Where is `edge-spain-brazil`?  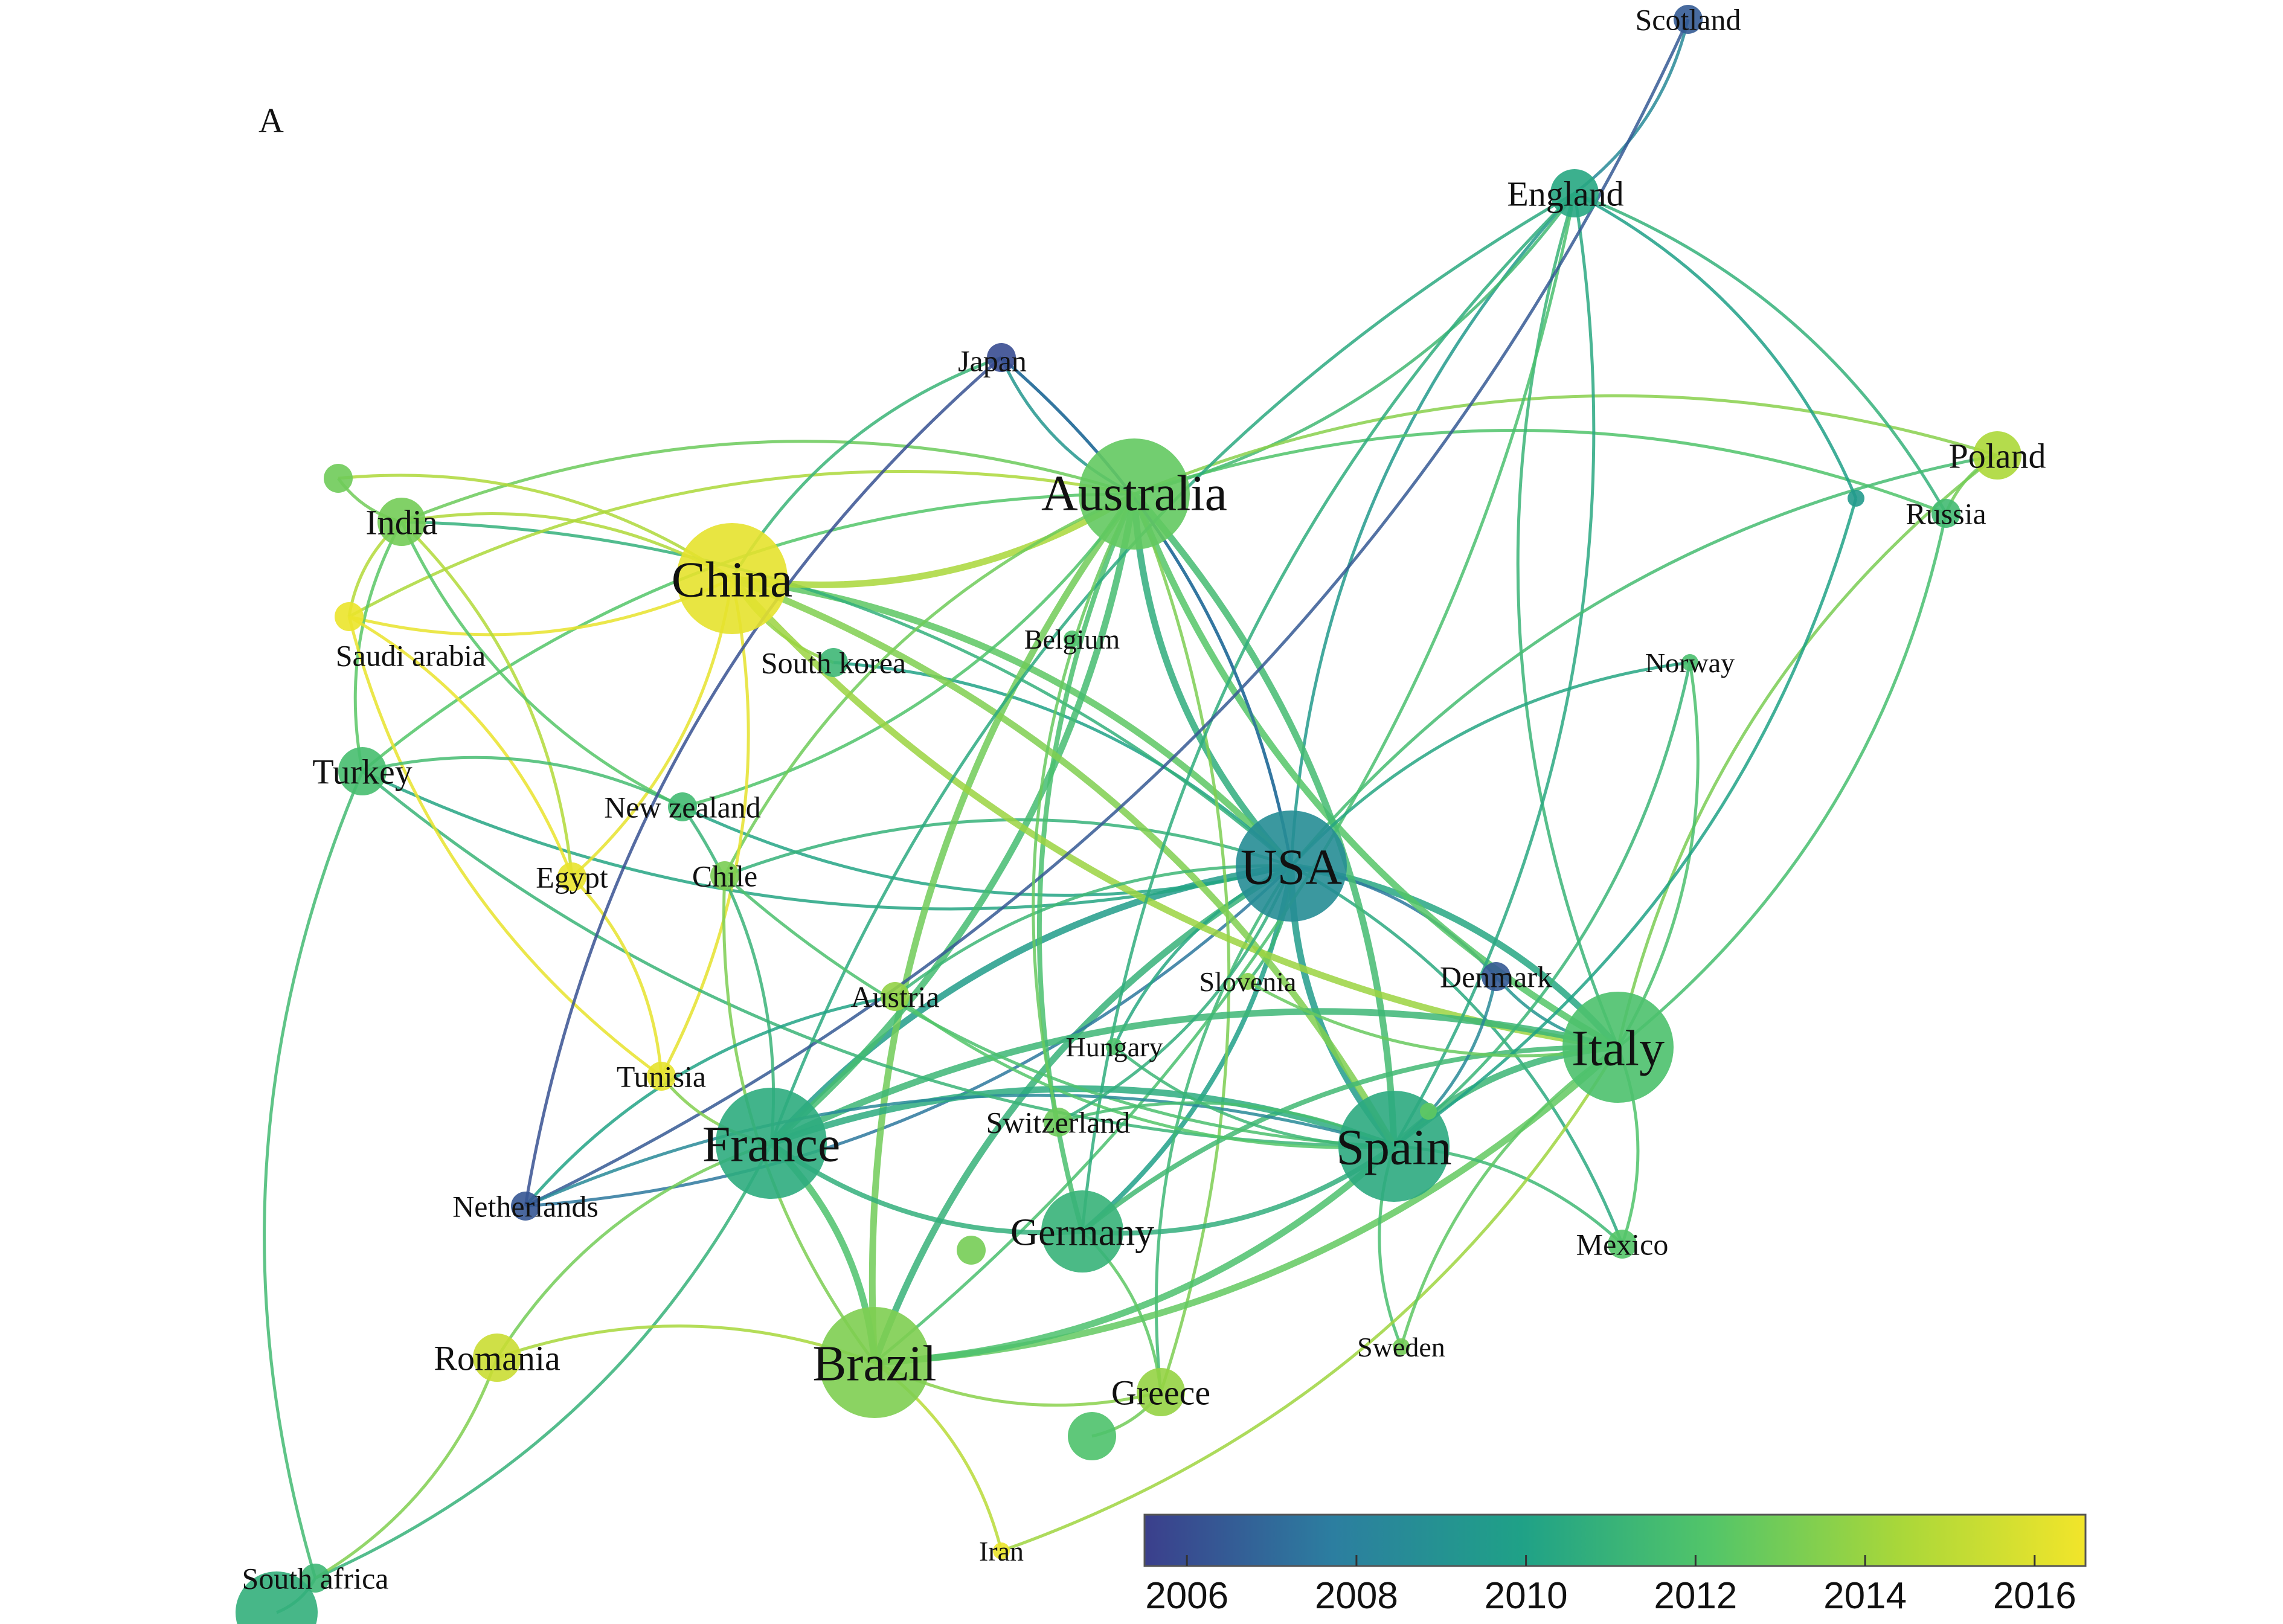
edge-spain-brazil is located at coordinates (1135, 1254).